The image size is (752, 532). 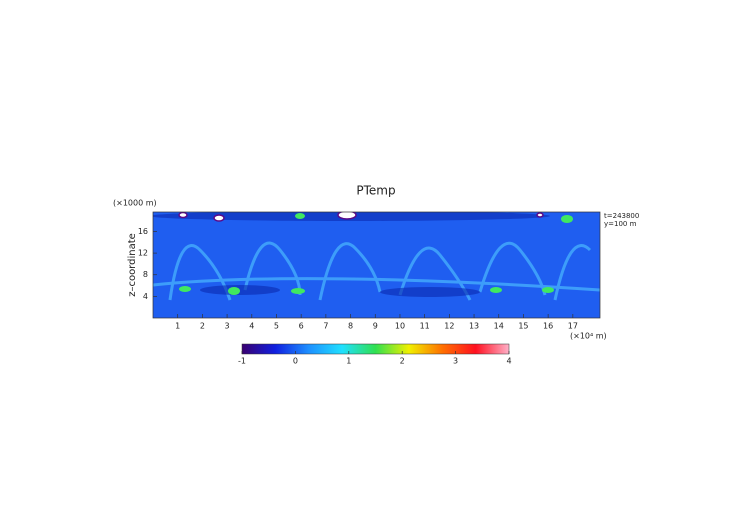 What do you see at coordinates (145, 274) in the screenshot?
I see `y-tick-label: 8` at bounding box center [145, 274].